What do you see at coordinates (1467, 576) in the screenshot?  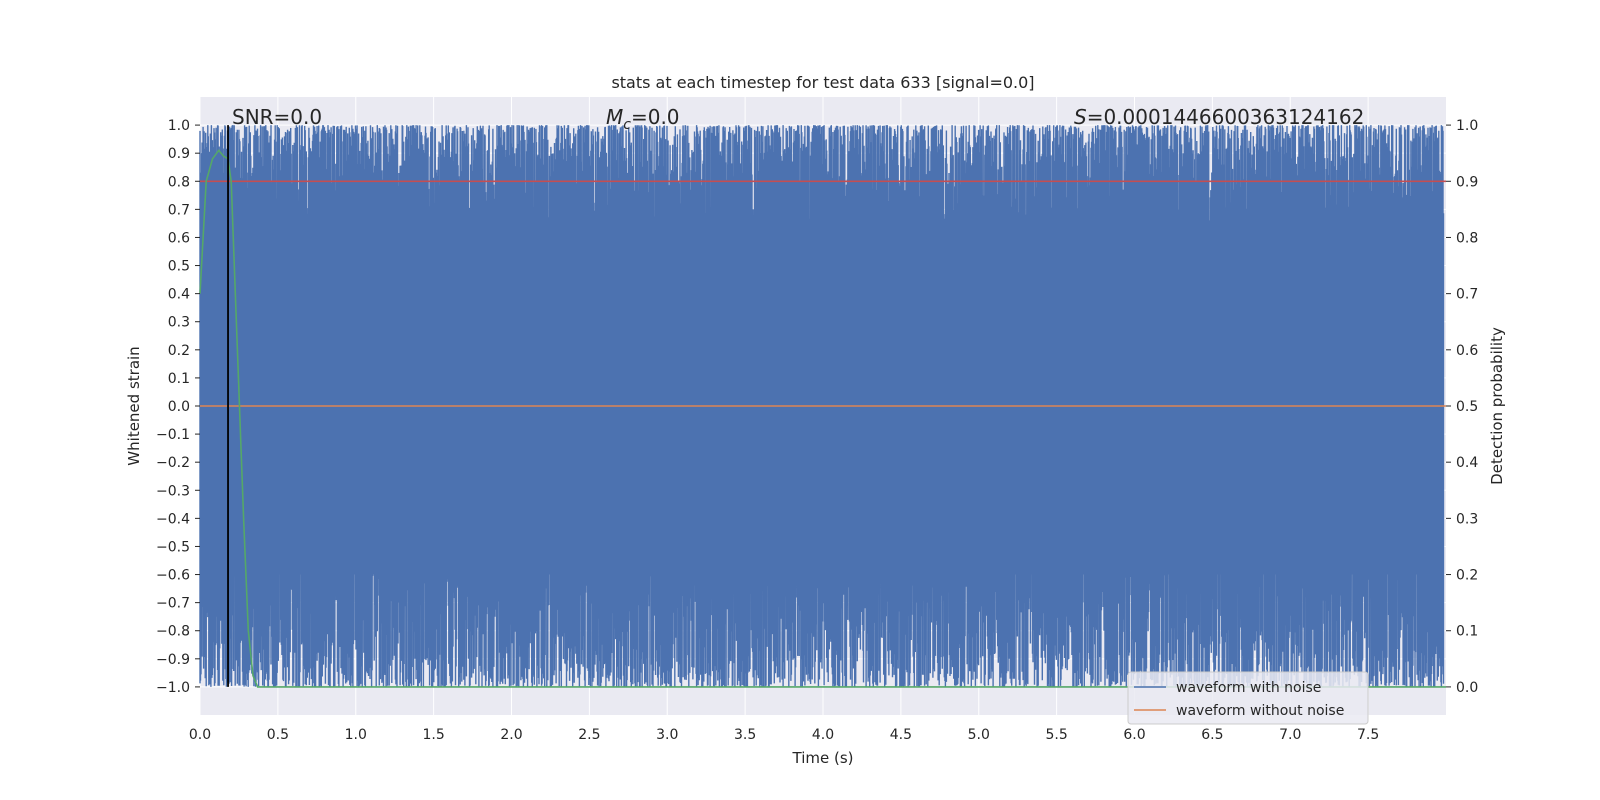 I see `right-y-tick-label: 0.2` at bounding box center [1467, 576].